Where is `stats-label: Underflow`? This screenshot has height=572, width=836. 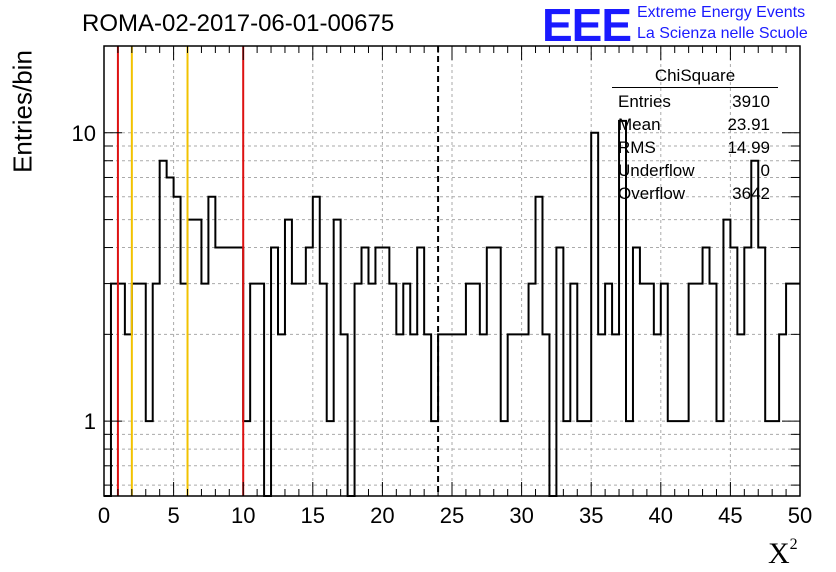 stats-label: Underflow is located at coordinates (656, 170).